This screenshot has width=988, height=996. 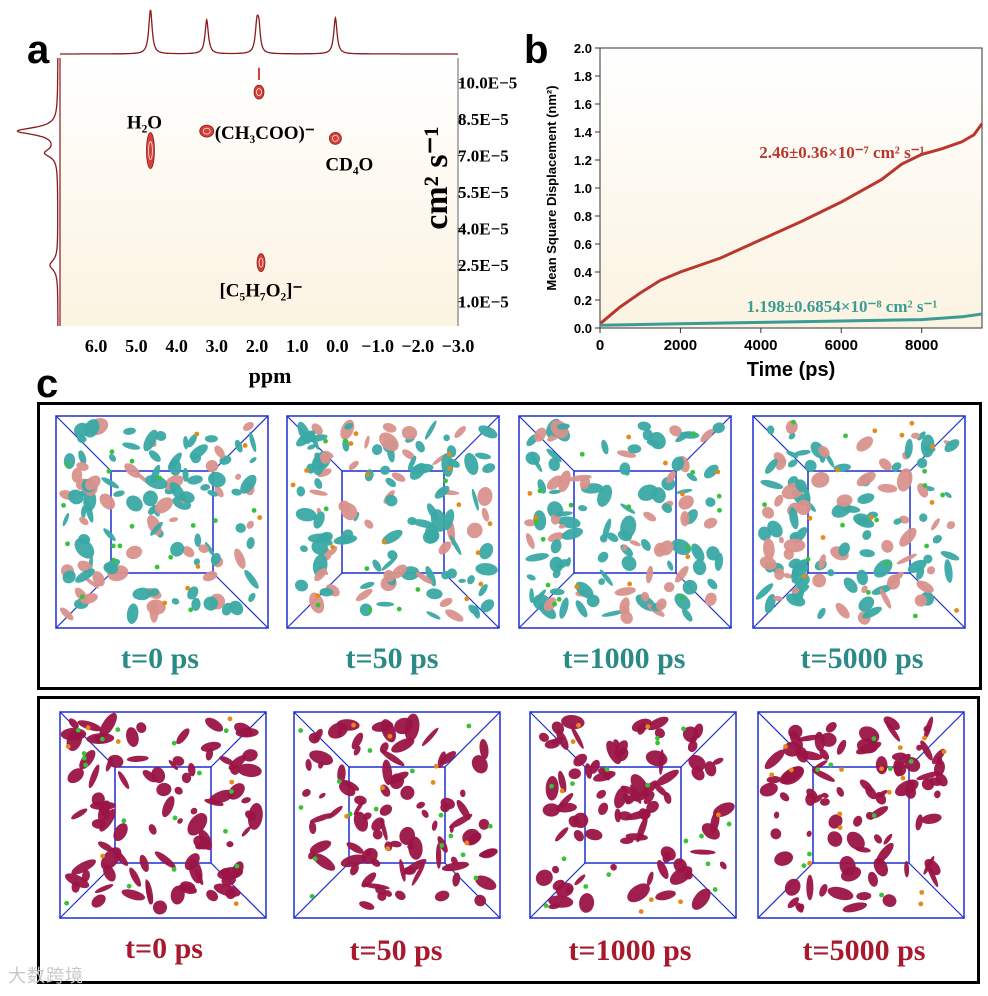 What do you see at coordinates (791, 319) in the screenshot?
I see `msd-series-lower` at bounding box center [791, 319].